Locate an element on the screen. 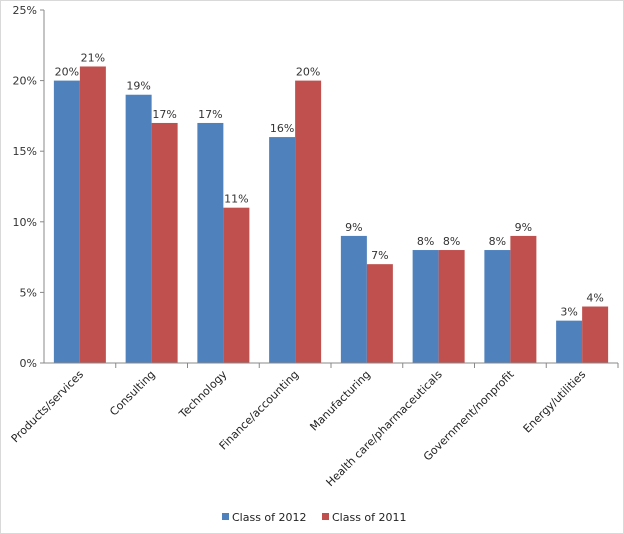 This screenshot has height=534, width=624. y-tick-label: 10% is located at coordinates (25, 222).